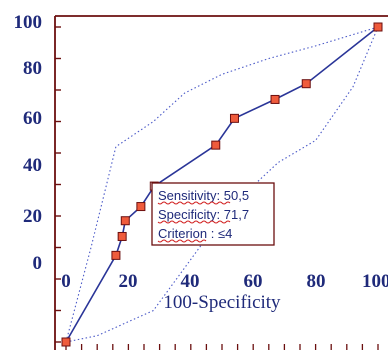 This screenshot has height=358, width=388. Describe the element at coordinates (32, 68) in the screenshot. I see `y-tick-label: 80` at that location.